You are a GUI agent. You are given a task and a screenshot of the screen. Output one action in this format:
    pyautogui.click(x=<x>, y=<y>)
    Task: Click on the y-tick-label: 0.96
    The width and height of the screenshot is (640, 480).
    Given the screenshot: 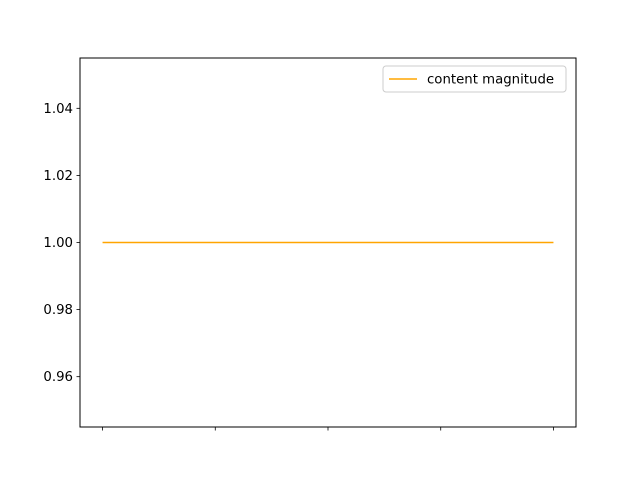 What is the action you would take?
    pyautogui.click(x=58, y=377)
    